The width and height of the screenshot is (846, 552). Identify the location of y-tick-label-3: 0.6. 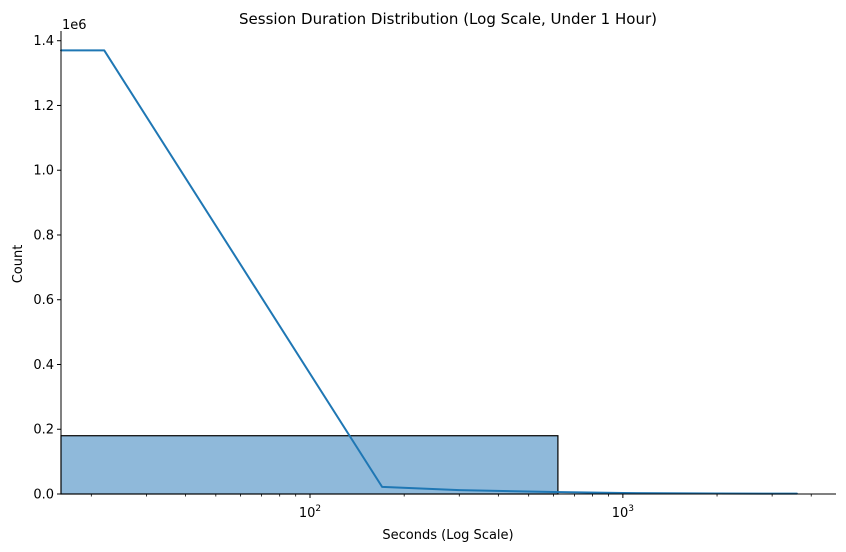
(43, 300).